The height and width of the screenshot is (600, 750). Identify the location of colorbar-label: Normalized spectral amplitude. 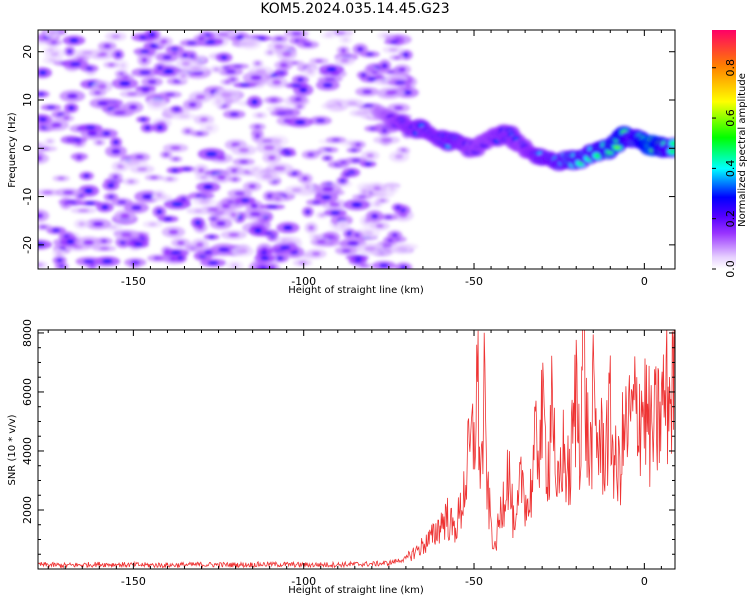
(742, 150).